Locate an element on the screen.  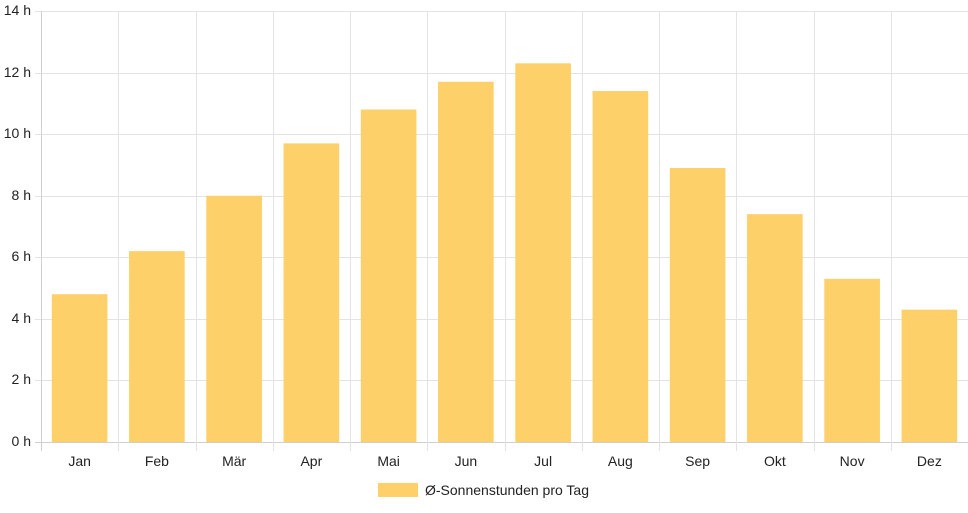
x-tick-label: Jun is located at coordinates (466, 461).